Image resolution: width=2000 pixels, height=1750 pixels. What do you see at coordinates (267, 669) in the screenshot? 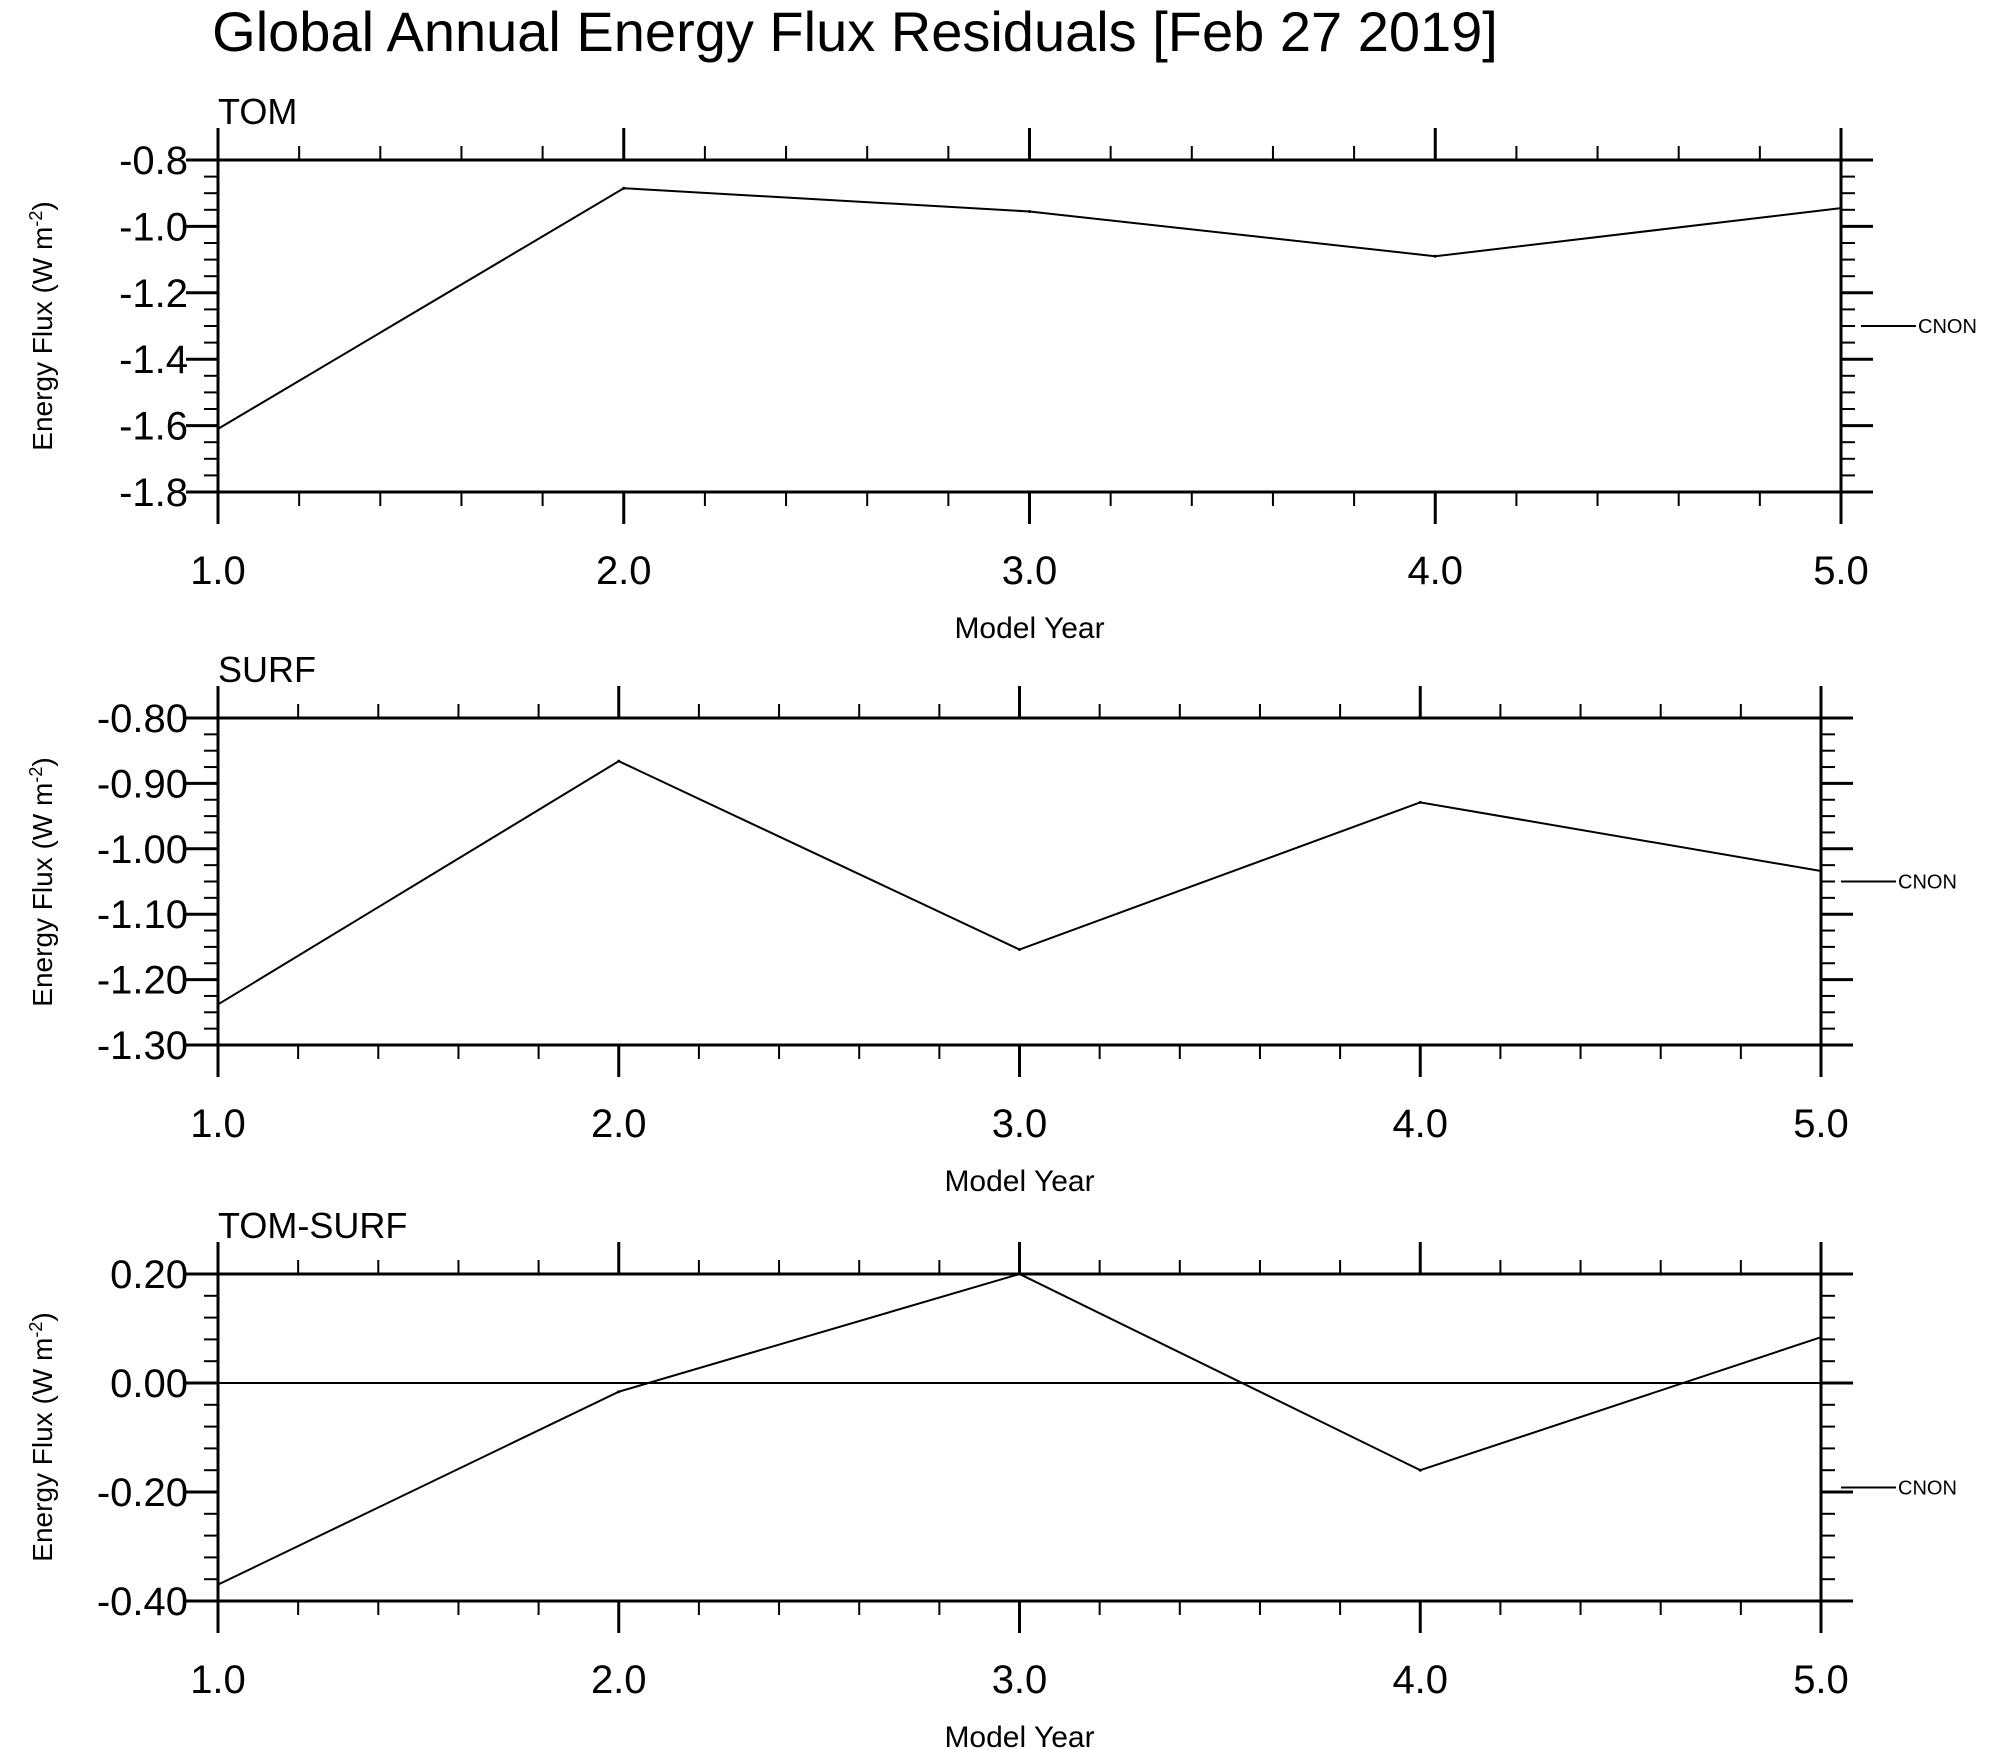
I see `panel-label: SURF` at bounding box center [267, 669].